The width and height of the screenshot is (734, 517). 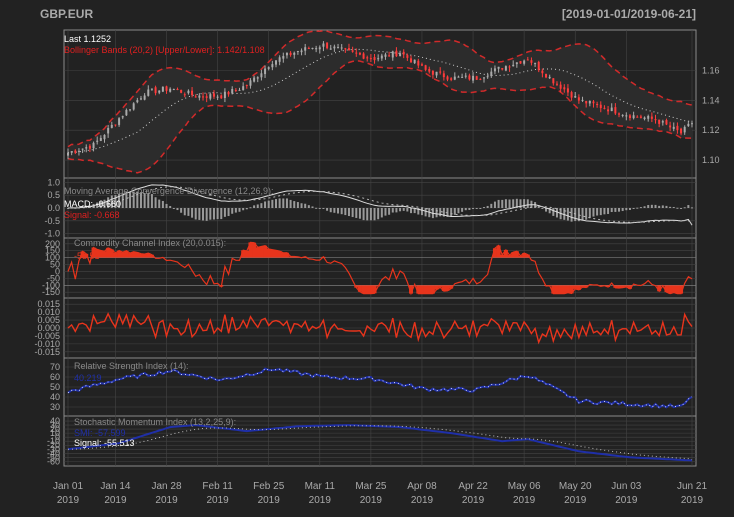 What do you see at coordinates (52, 244) in the screenshot?
I see `y-tick-label-cci-0: 200` at bounding box center [52, 244].